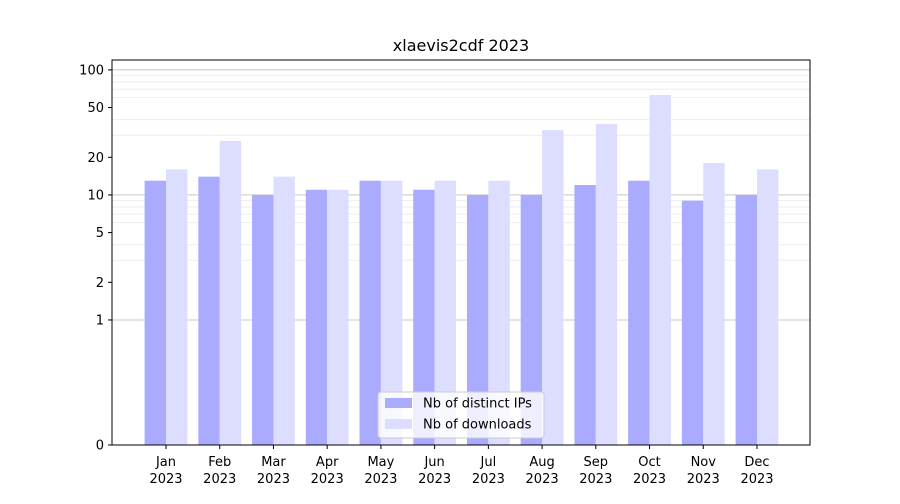  I want to click on y-tick-label: 2, so click(100, 283).